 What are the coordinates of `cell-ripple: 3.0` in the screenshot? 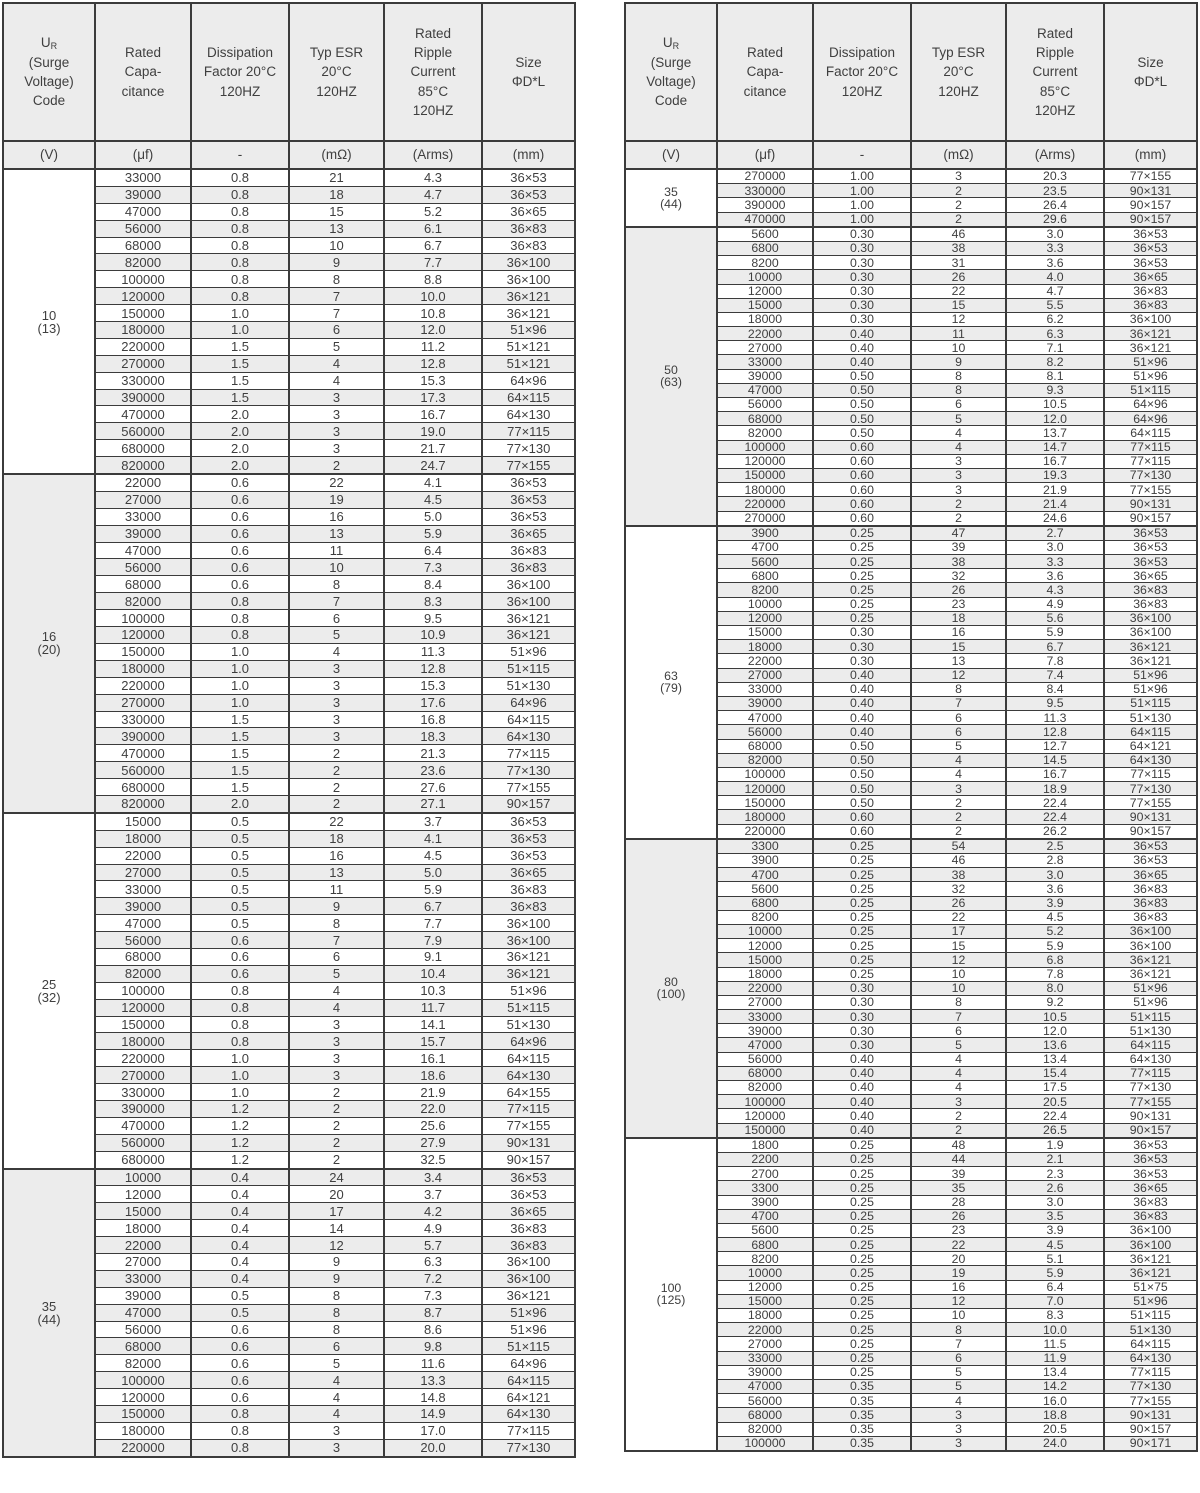 It's located at (1055, 1202).